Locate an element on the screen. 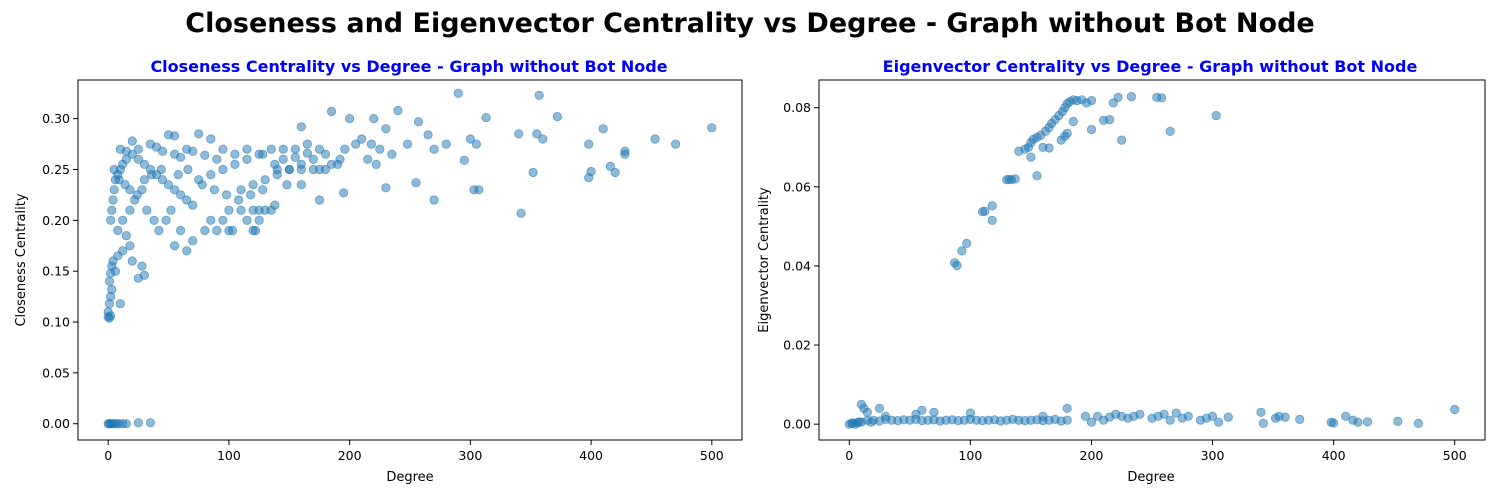 The width and height of the screenshot is (1500, 500). eigenvector-y-tick-label: 0.02 is located at coordinates (797, 345).